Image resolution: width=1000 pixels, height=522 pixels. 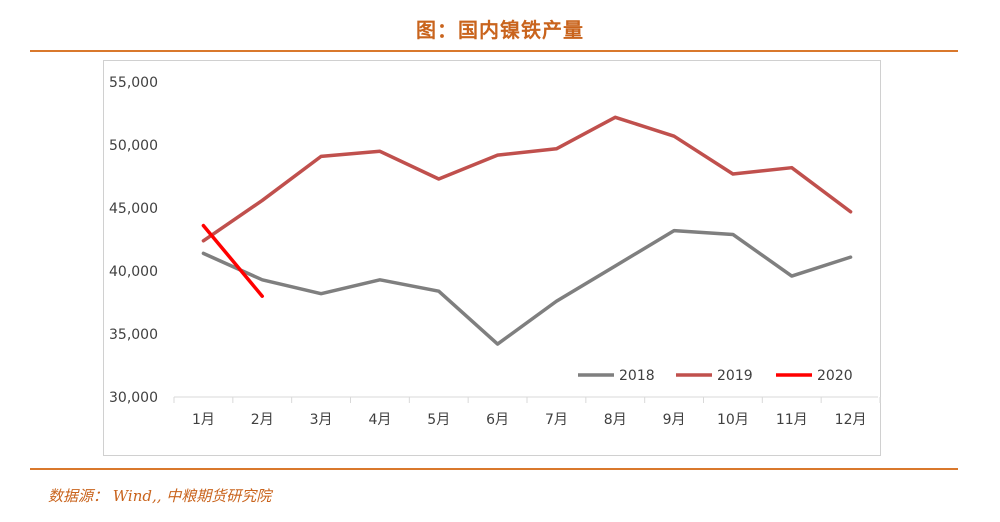 I want to click on y-tick-label: 30,000, so click(x=133, y=398).